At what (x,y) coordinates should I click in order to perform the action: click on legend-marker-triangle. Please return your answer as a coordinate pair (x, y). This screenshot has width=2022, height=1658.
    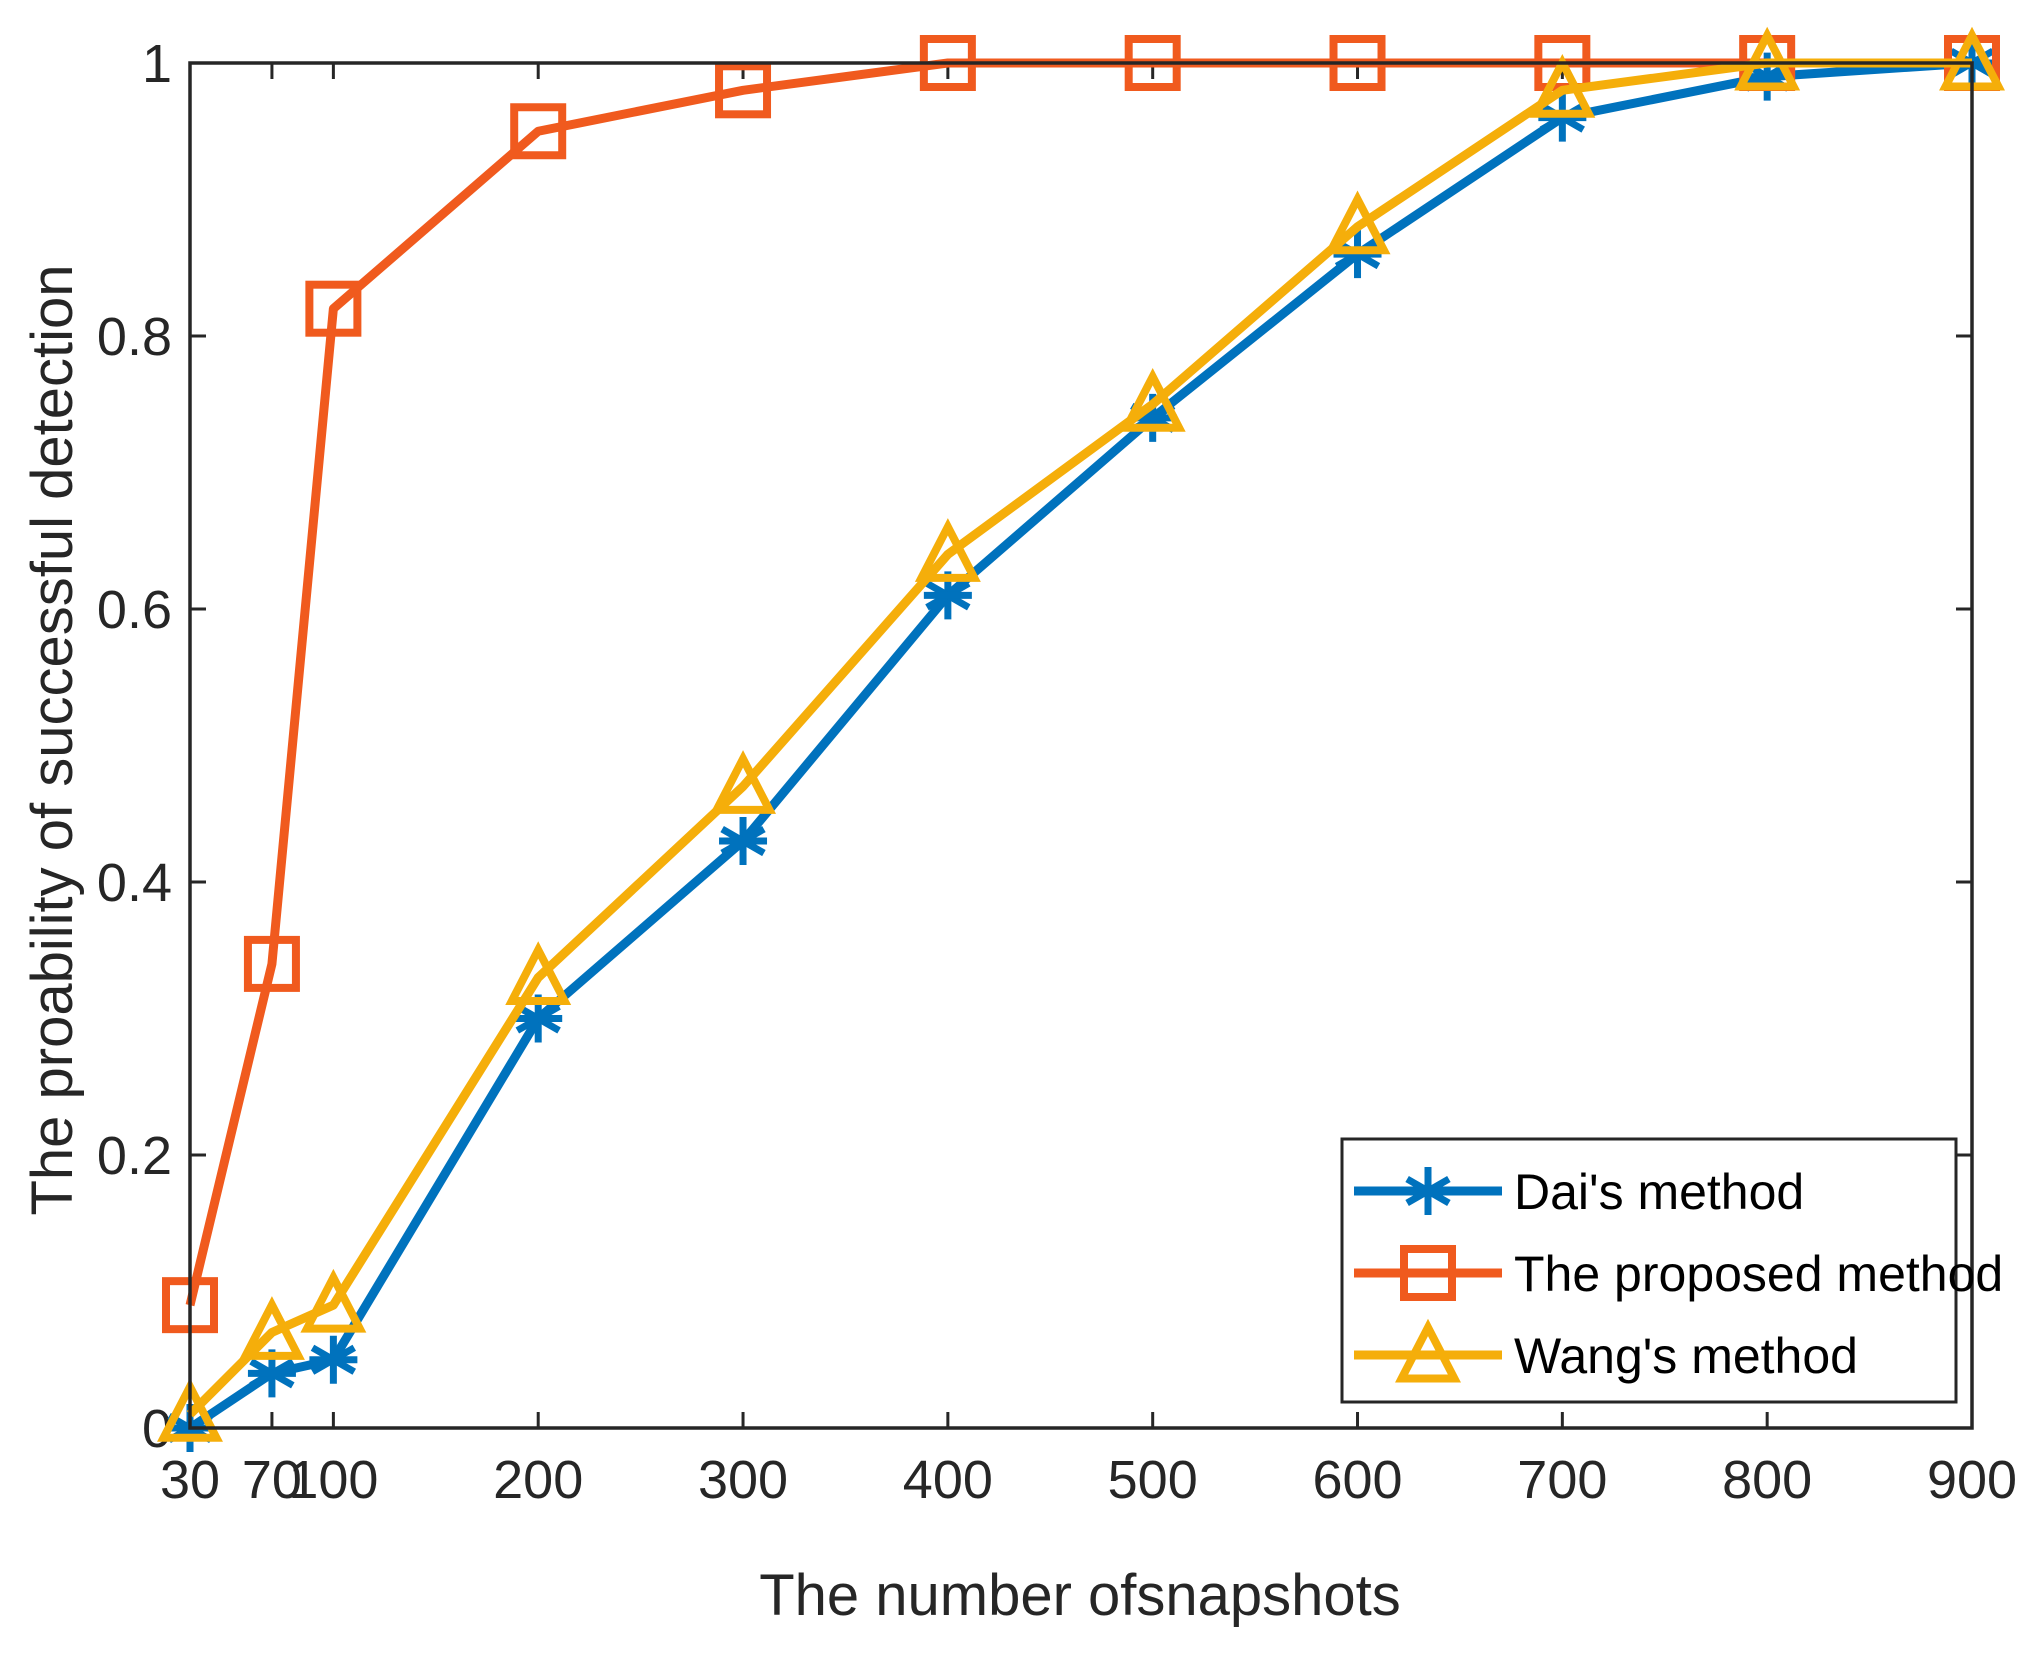
    Looking at the image, I should click on (1428, 1350).